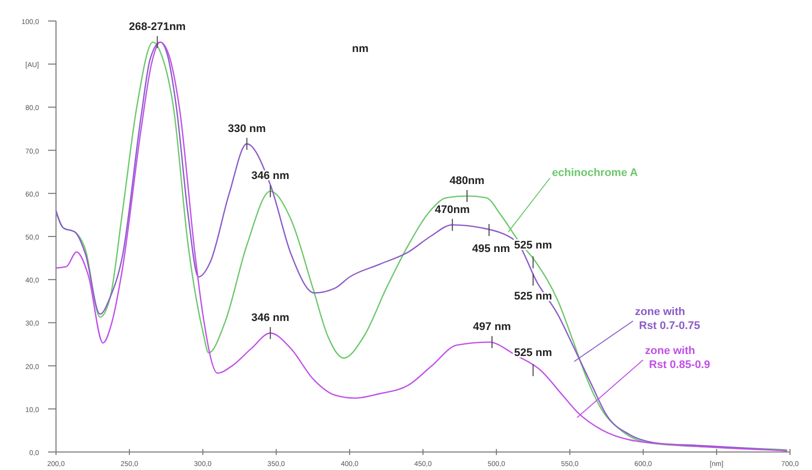 This screenshot has height=470, width=812. What do you see at coordinates (533, 353) in the screenshot?
I see `annotation: 525 nm` at bounding box center [533, 353].